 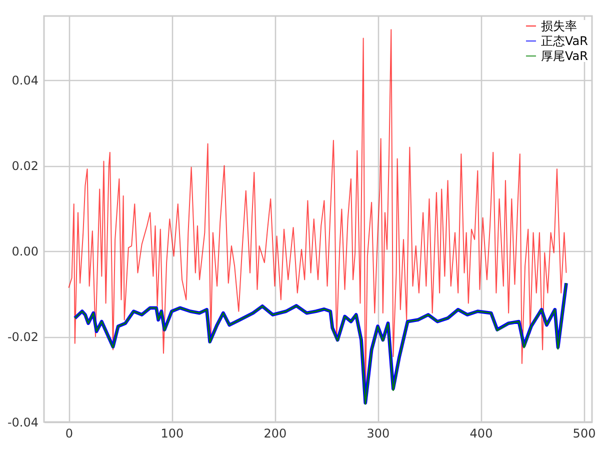 I want to click on y-tick-label: -0.04, so click(x=22, y=423).